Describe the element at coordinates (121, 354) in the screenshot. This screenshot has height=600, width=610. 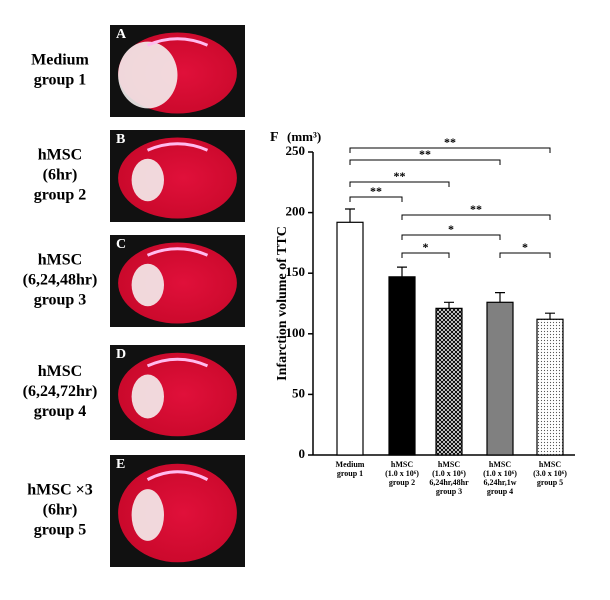
I see `panel-letter: D` at that location.